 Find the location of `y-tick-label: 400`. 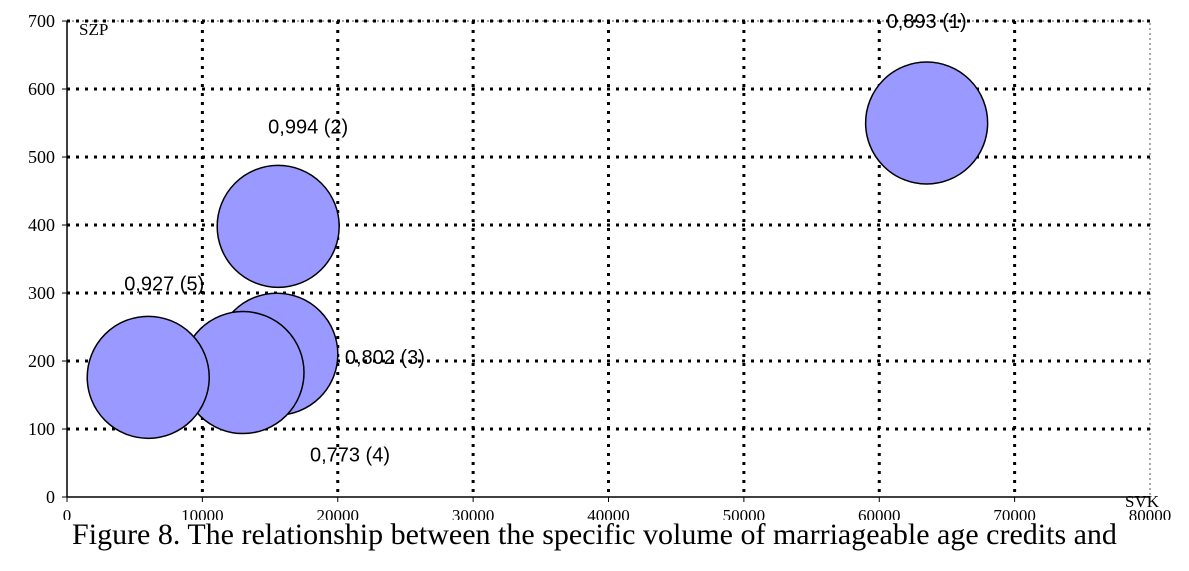

y-tick-label: 400 is located at coordinates (41, 225).